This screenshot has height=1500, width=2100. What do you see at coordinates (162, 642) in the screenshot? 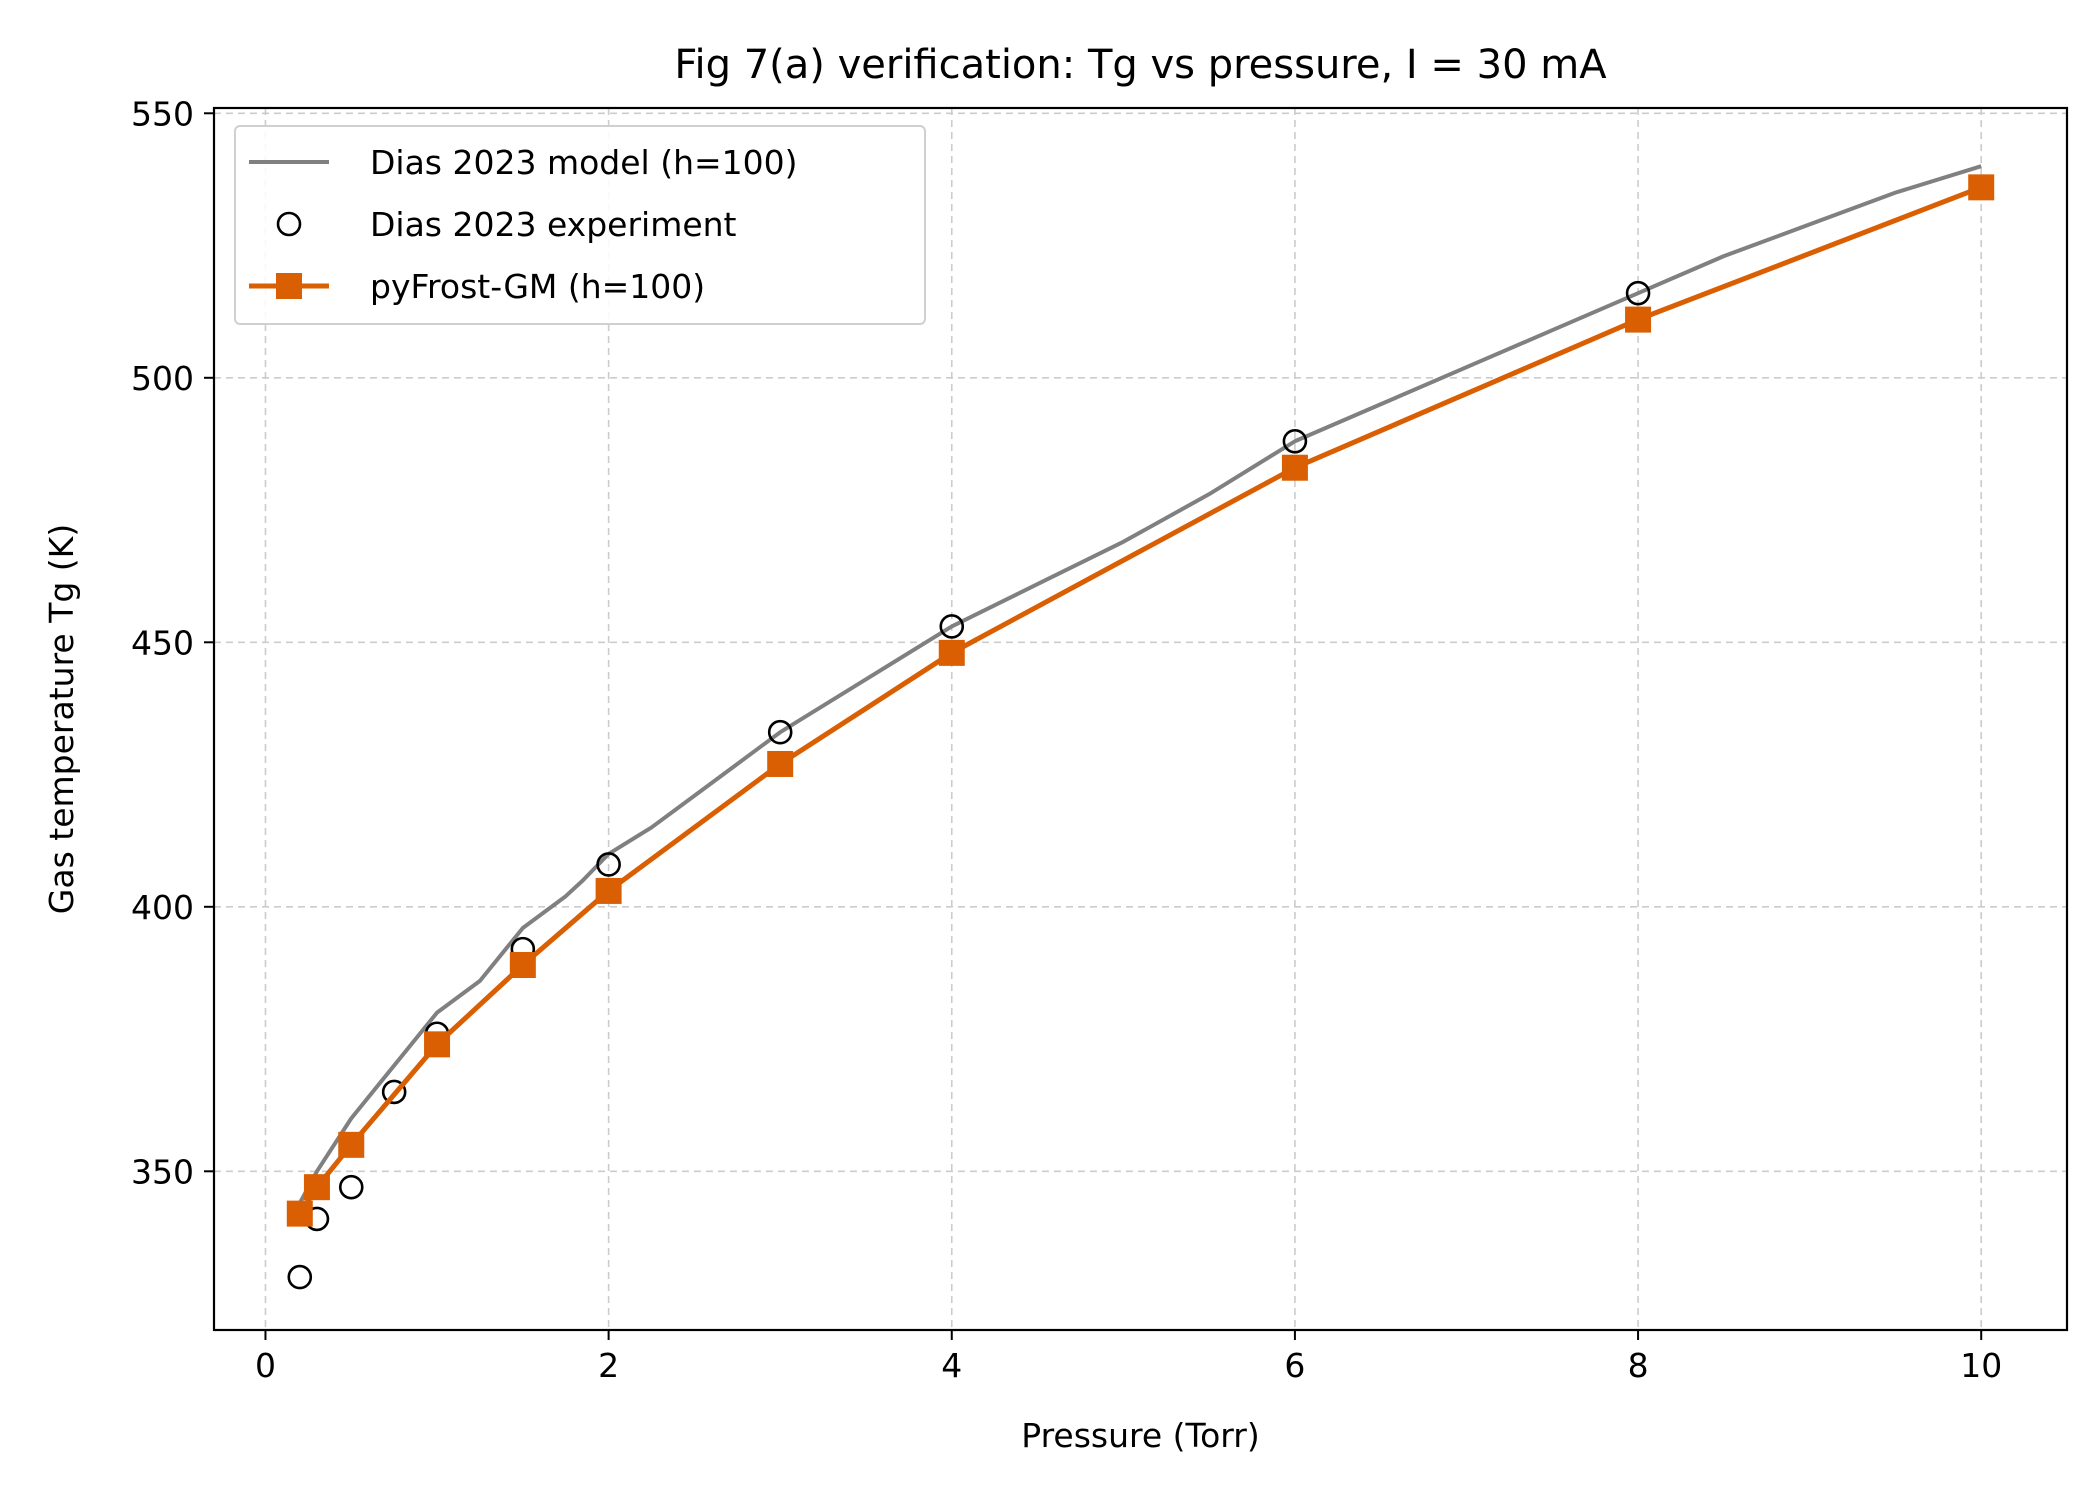
I see `y-tick-label: 450` at bounding box center [162, 642].